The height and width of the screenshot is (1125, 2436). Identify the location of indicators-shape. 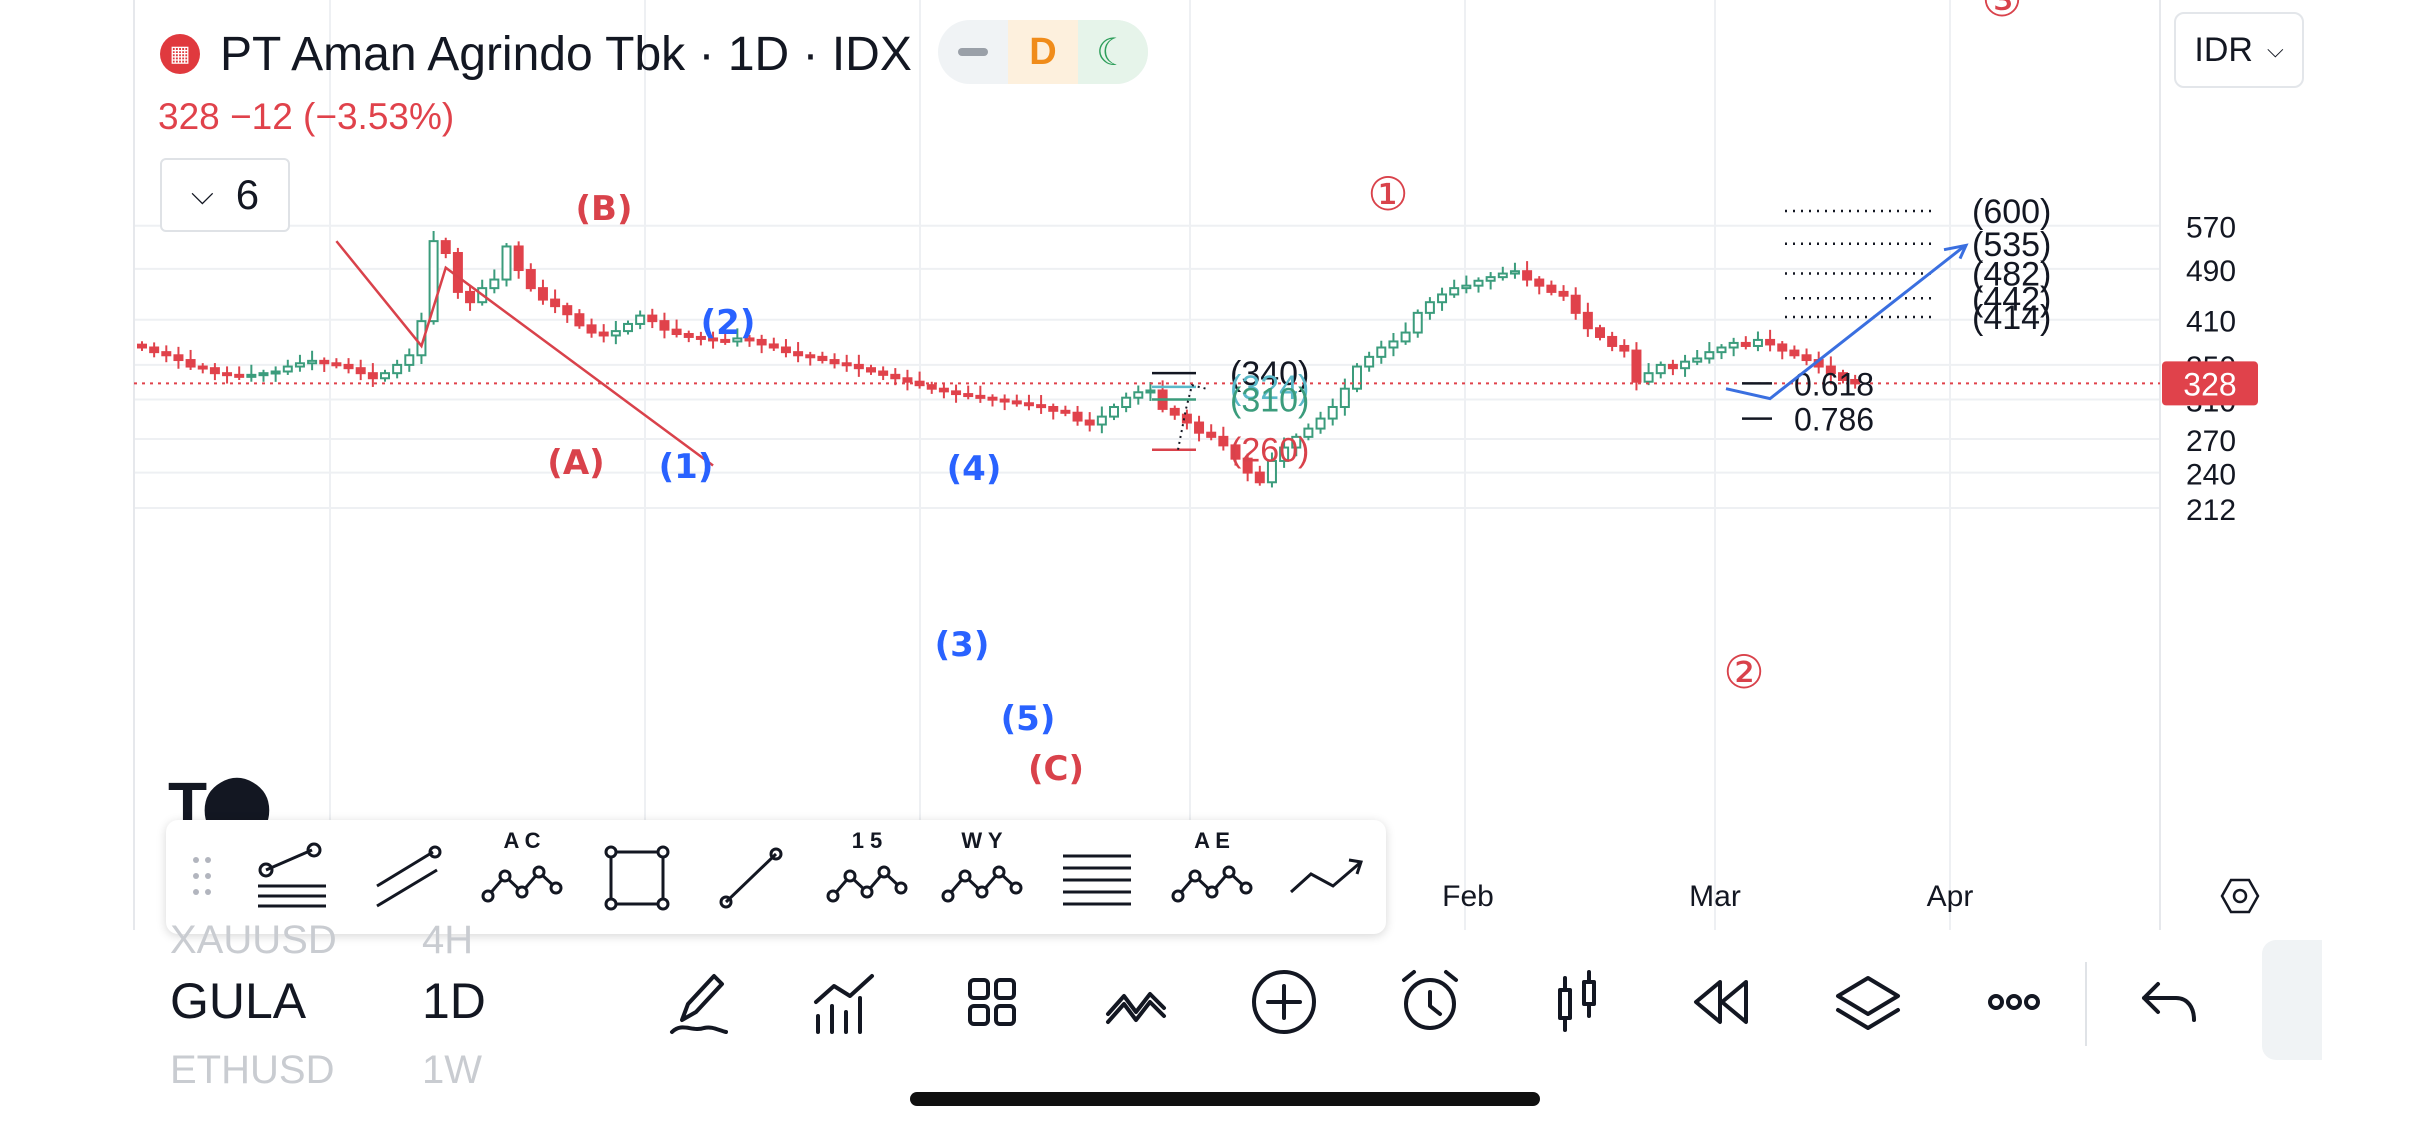
(844, 1004).